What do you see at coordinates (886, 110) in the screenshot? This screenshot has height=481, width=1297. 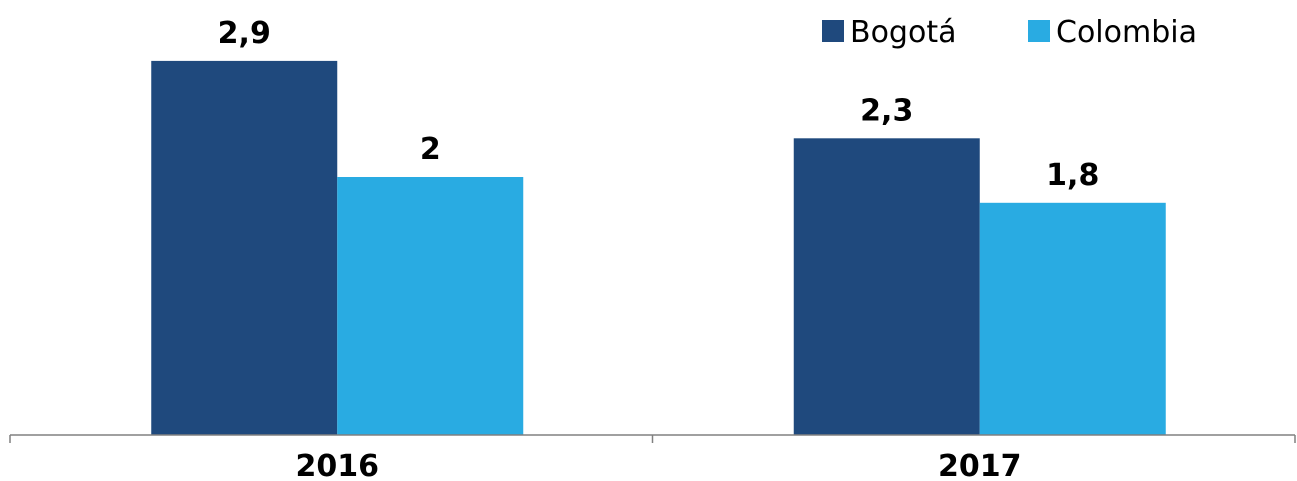 I see `data-label-bogot--2017: 2,3` at bounding box center [886, 110].